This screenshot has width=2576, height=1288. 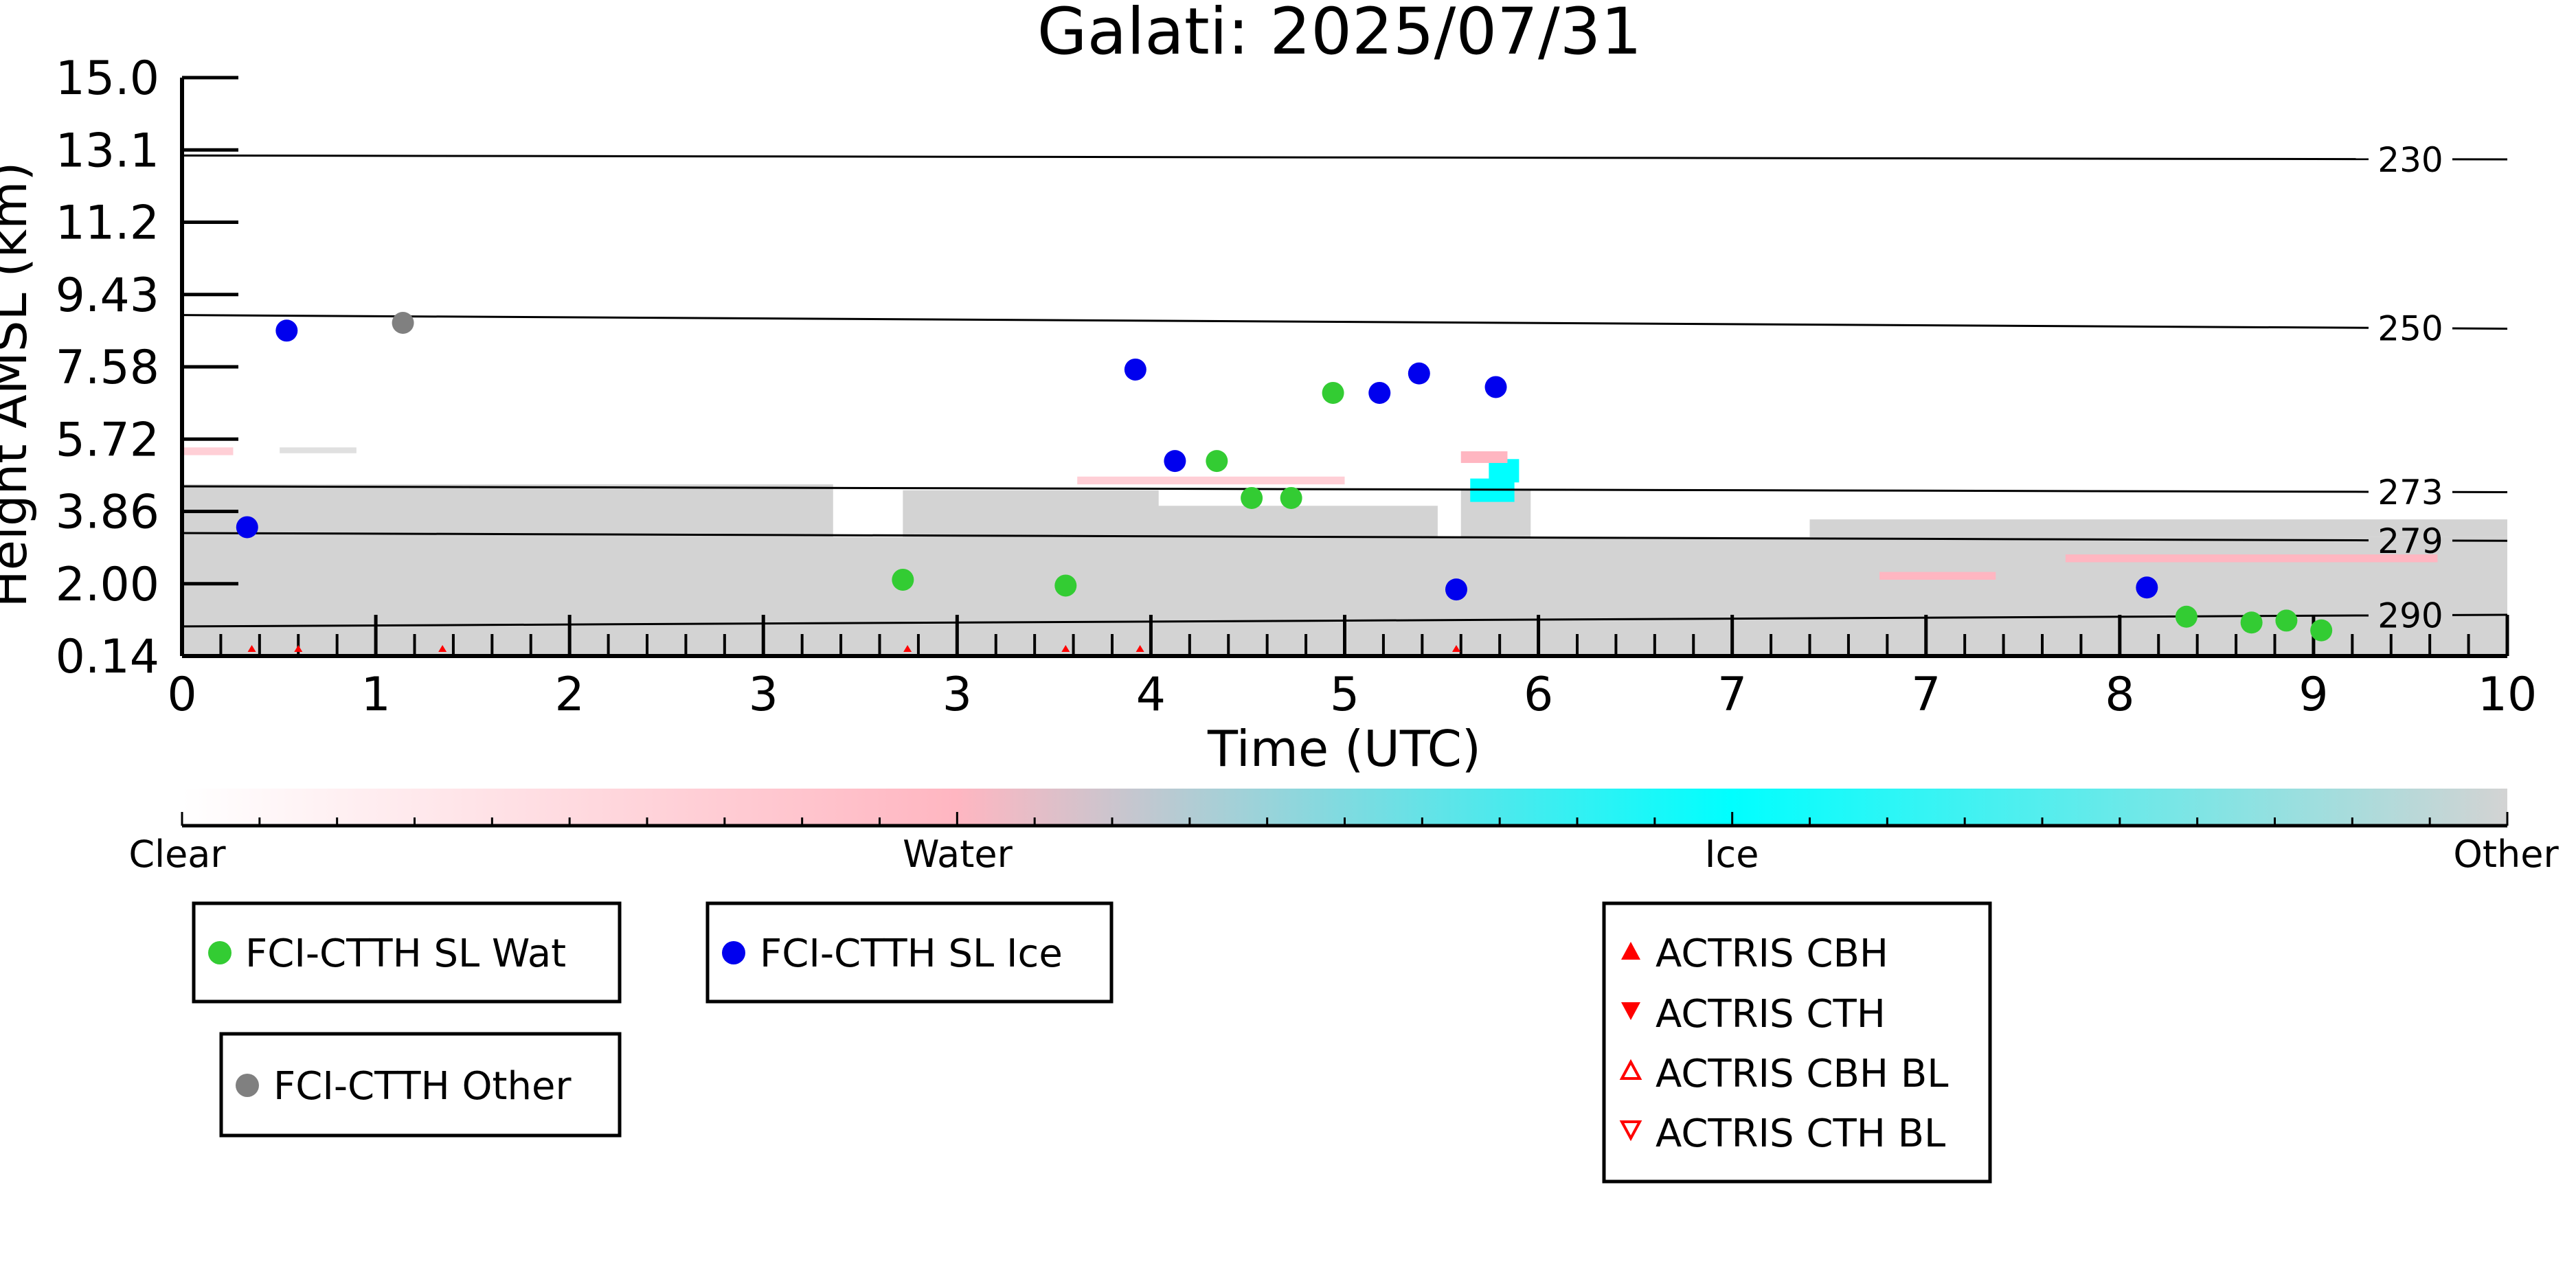 What do you see at coordinates (107, 296) in the screenshot?
I see `y-tick-label: 9.43` at bounding box center [107, 296].